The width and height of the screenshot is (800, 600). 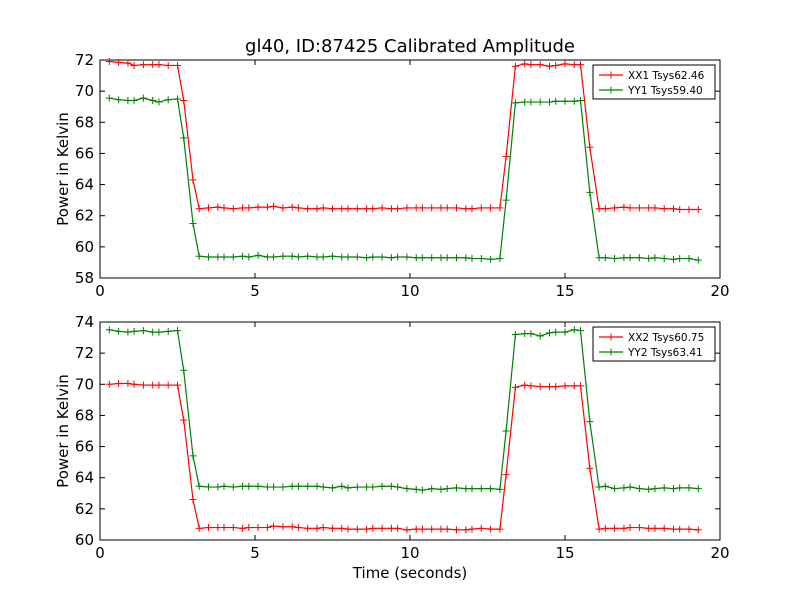 I want to click on chart-title: gl40, ID:87425 Calibrated Amplitude, so click(x=410, y=46).